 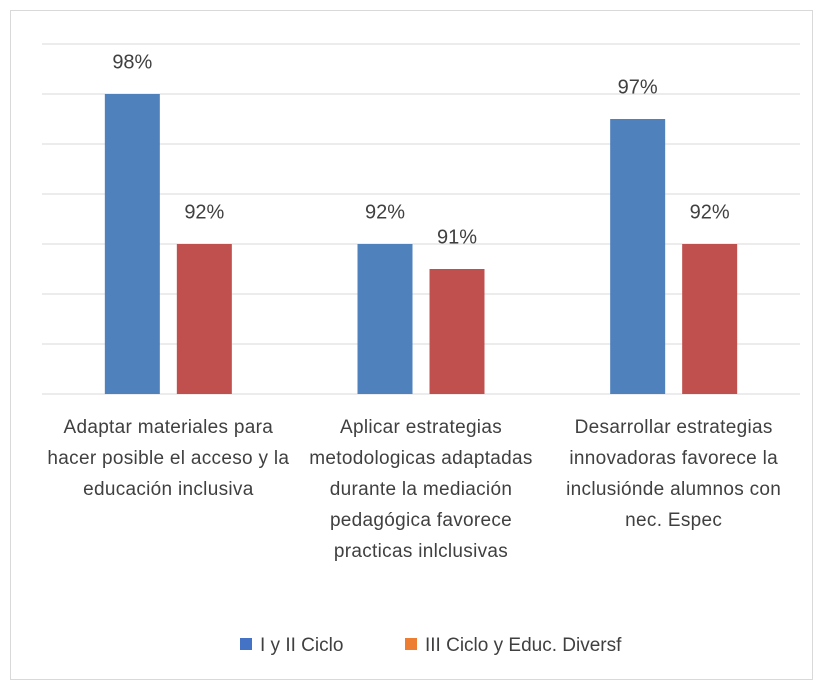 What do you see at coordinates (301, 645) in the screenshot?
I see `legend-label: I y II Ciclo` at bounding box center [301, 645].